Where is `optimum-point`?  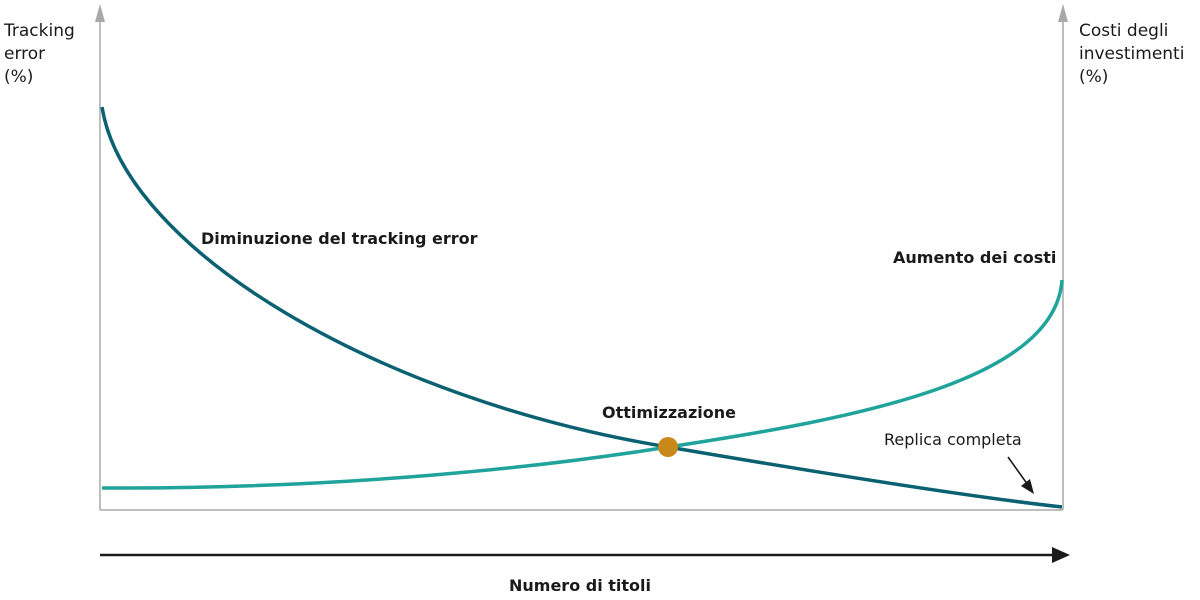 optimum-point is located at coordinates (668, 447).